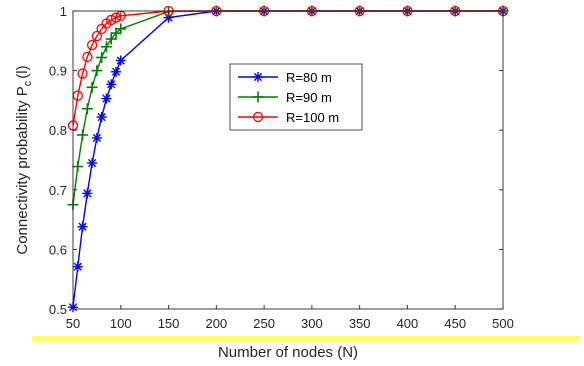 This screenshot has height=366, width=584. I want to click on y-tick-label-5: 1, so click(63, 11).